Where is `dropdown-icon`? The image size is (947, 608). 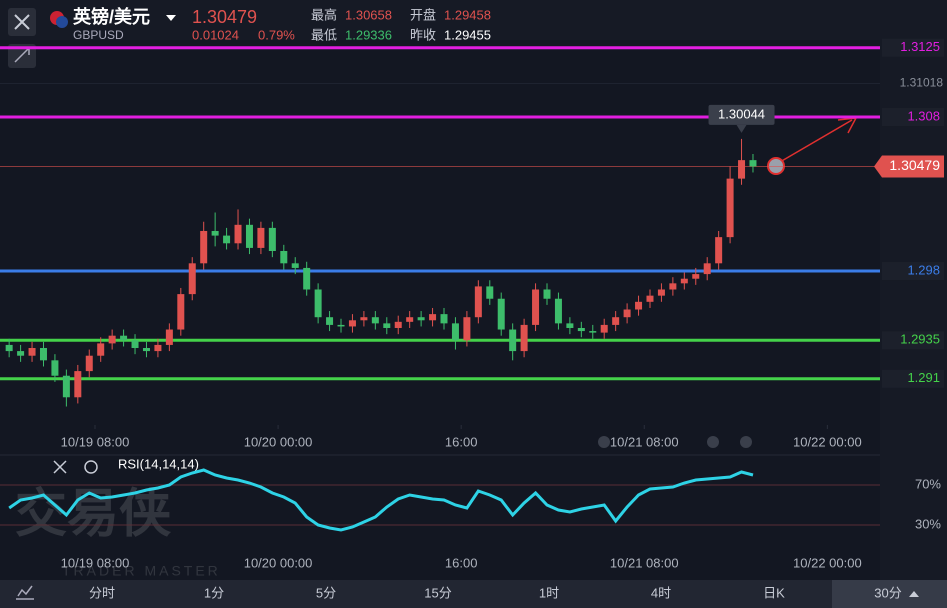
dropdown-icon is located at coordinates (171, 18).